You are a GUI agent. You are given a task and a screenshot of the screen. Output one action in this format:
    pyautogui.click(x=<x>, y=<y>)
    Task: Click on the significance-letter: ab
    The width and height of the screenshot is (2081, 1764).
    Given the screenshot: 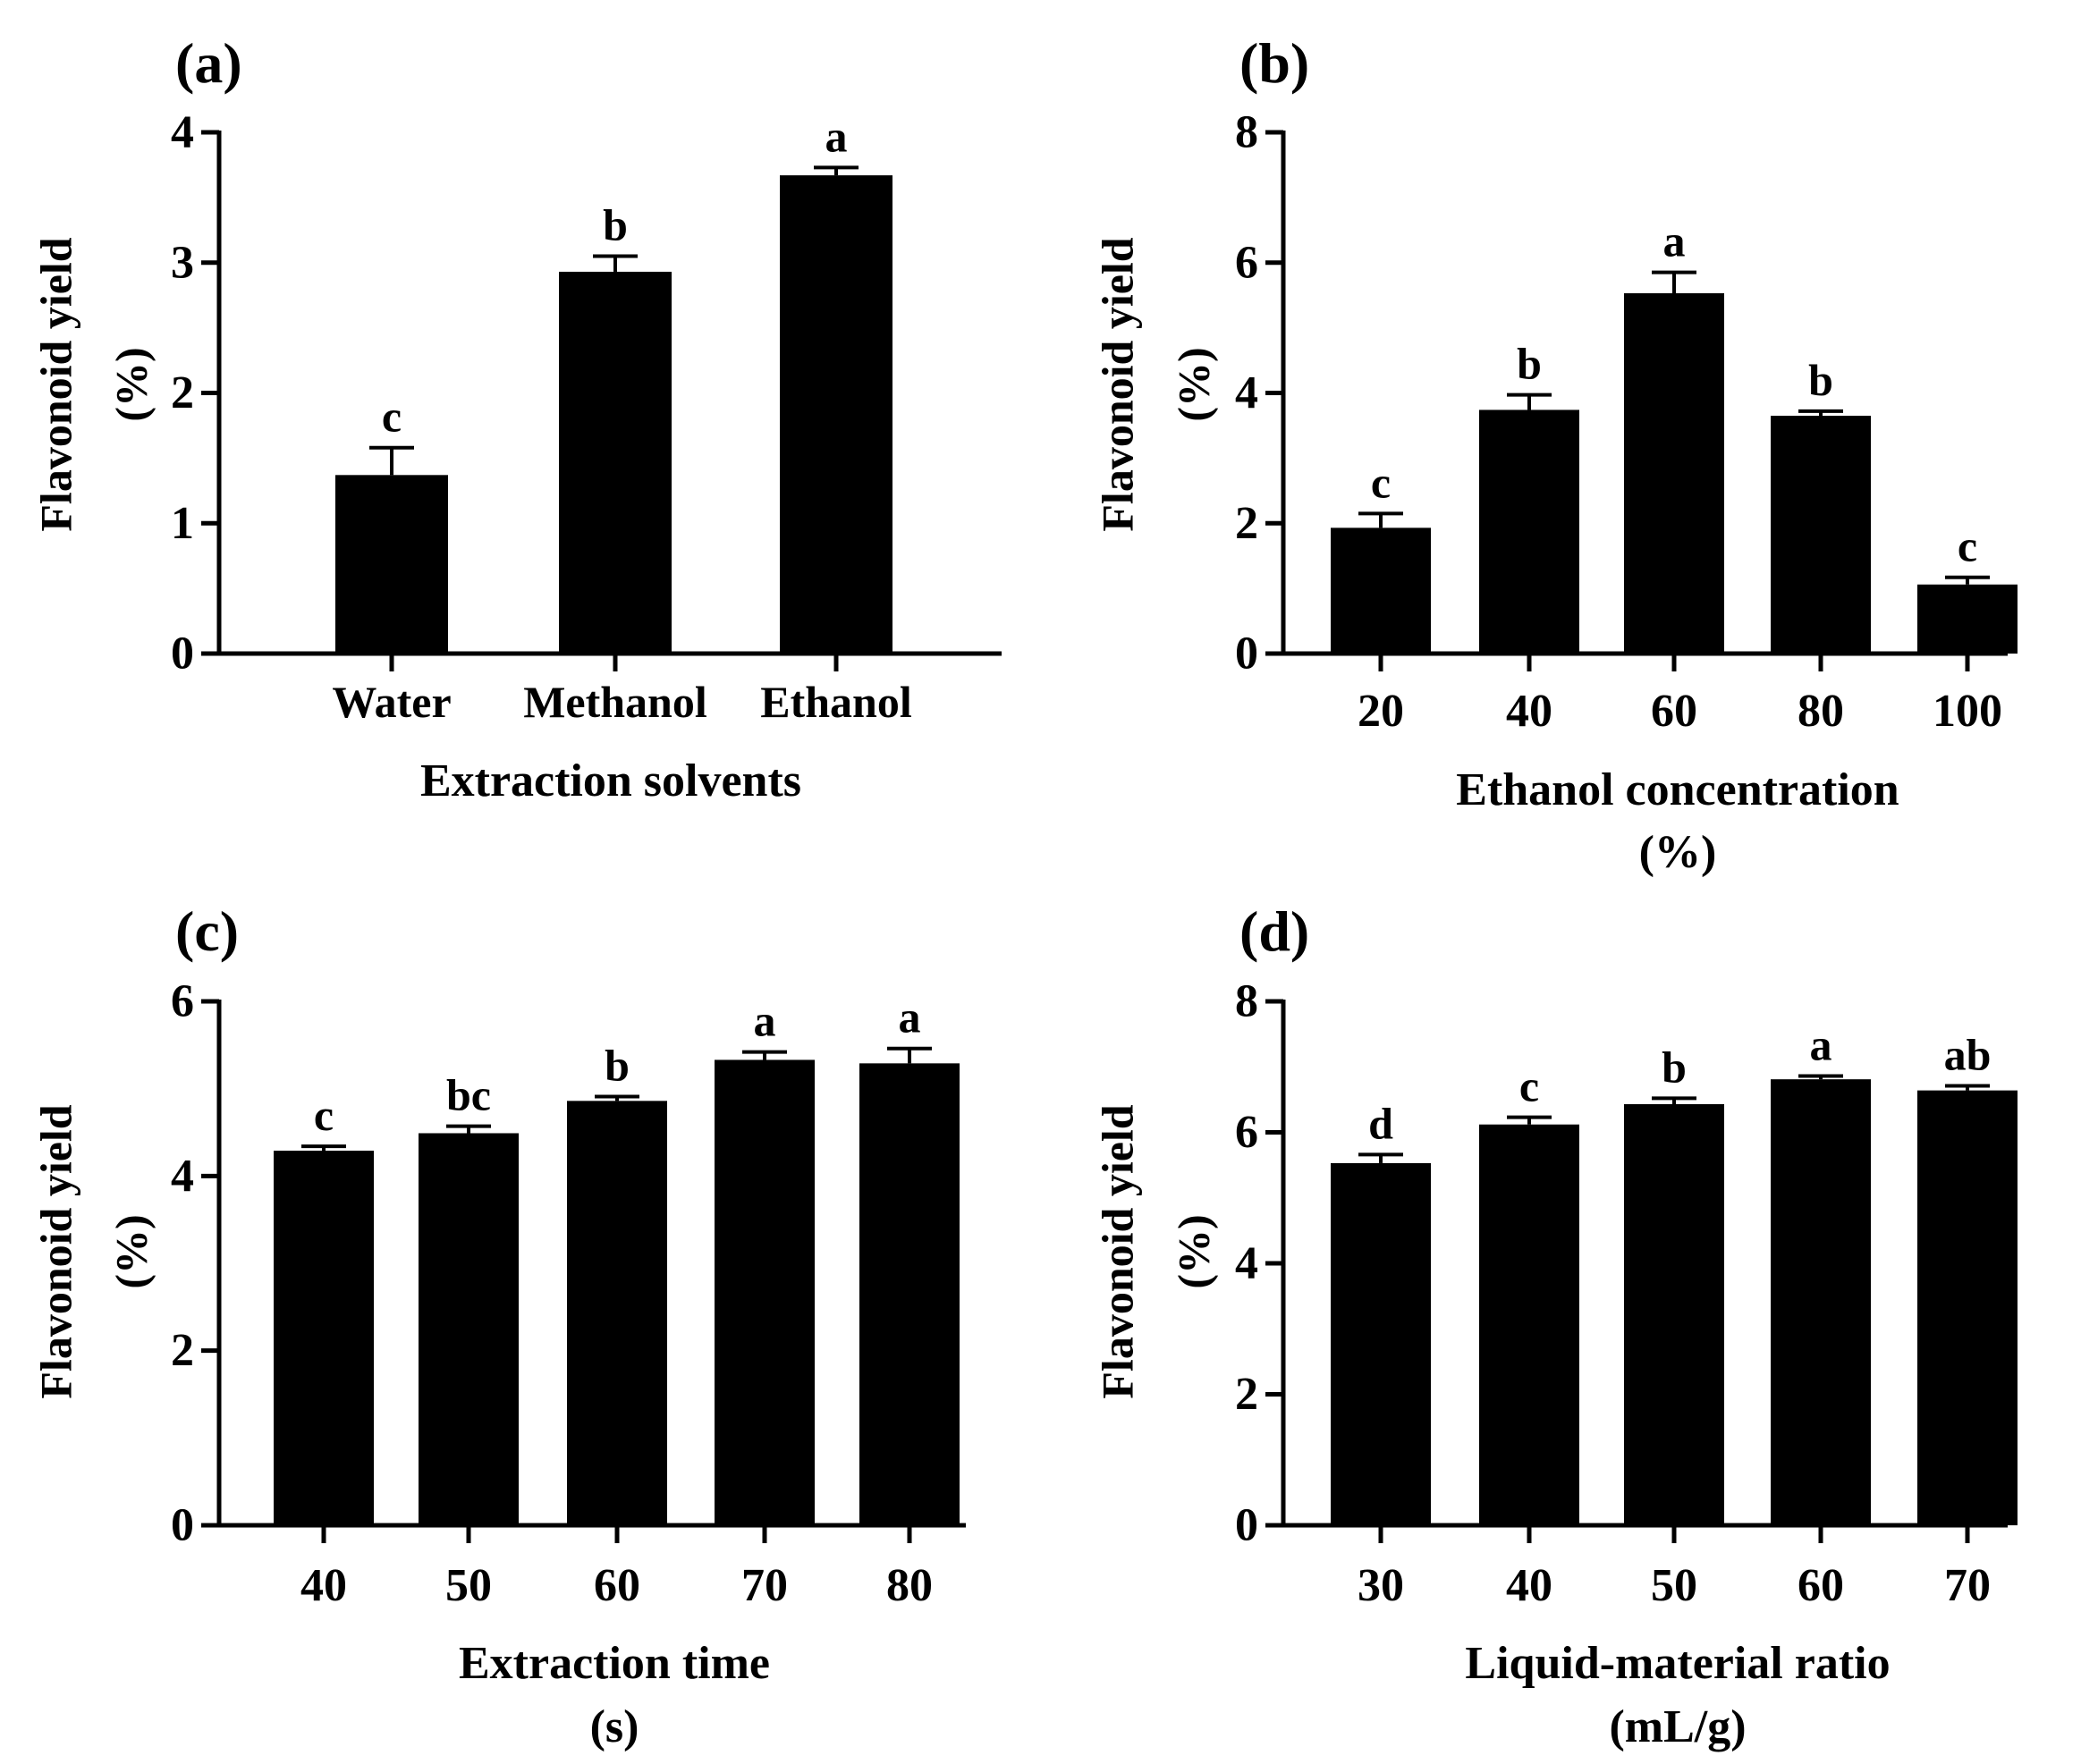 What is the action you would take?
    pyautogui.click(x=1968, y=1054)
    